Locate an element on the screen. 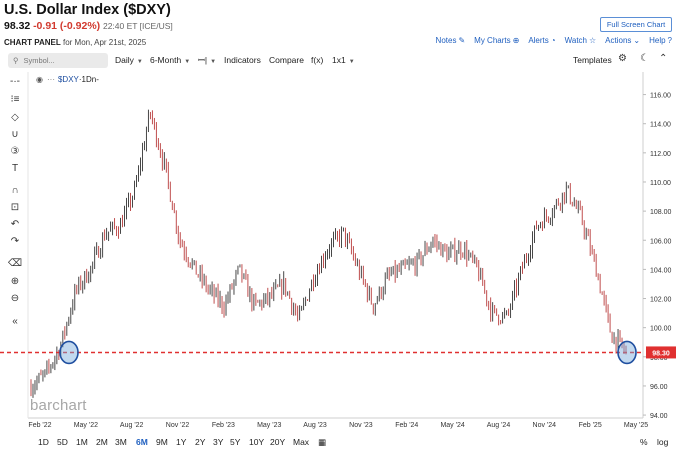 The width and height of the screenshot is (680, 454). templates-button: Templates is located at coordinates (592, 60).